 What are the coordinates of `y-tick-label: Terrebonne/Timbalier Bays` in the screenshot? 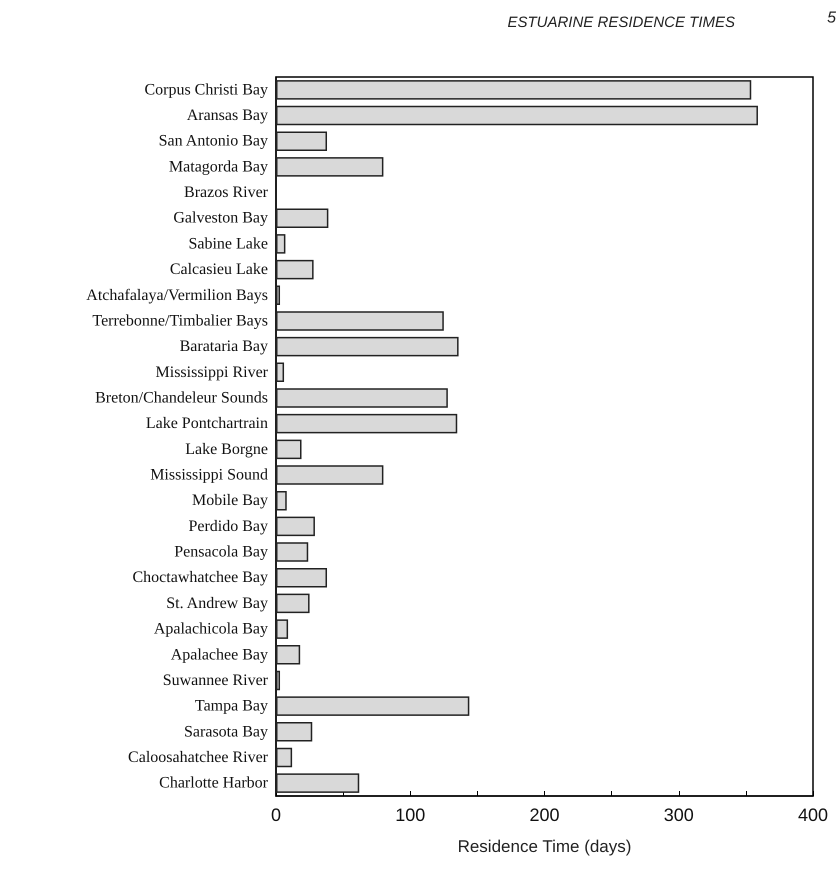 It's located at (180, 321).